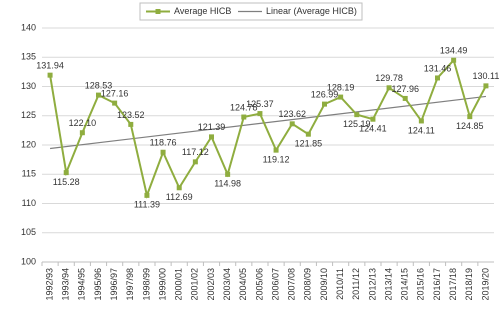  What do you see at coordinates (356, 284) in the screenshot?
I see `x-tick-label: 2011/12` at bounding box center [356, 284].